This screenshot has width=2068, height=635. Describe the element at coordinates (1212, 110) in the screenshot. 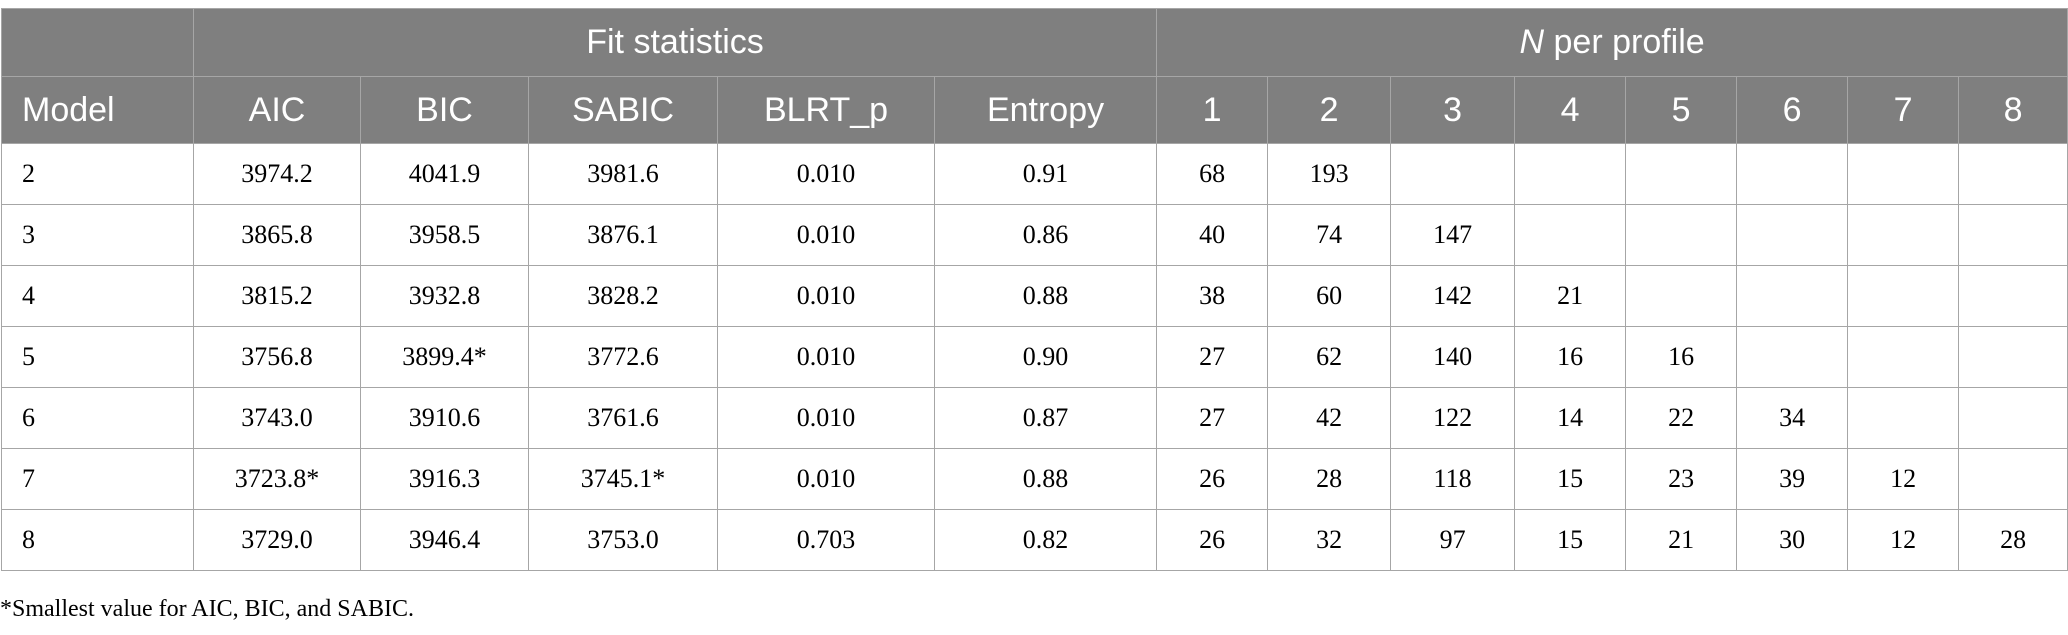

I see `column-header: 1` at that location.